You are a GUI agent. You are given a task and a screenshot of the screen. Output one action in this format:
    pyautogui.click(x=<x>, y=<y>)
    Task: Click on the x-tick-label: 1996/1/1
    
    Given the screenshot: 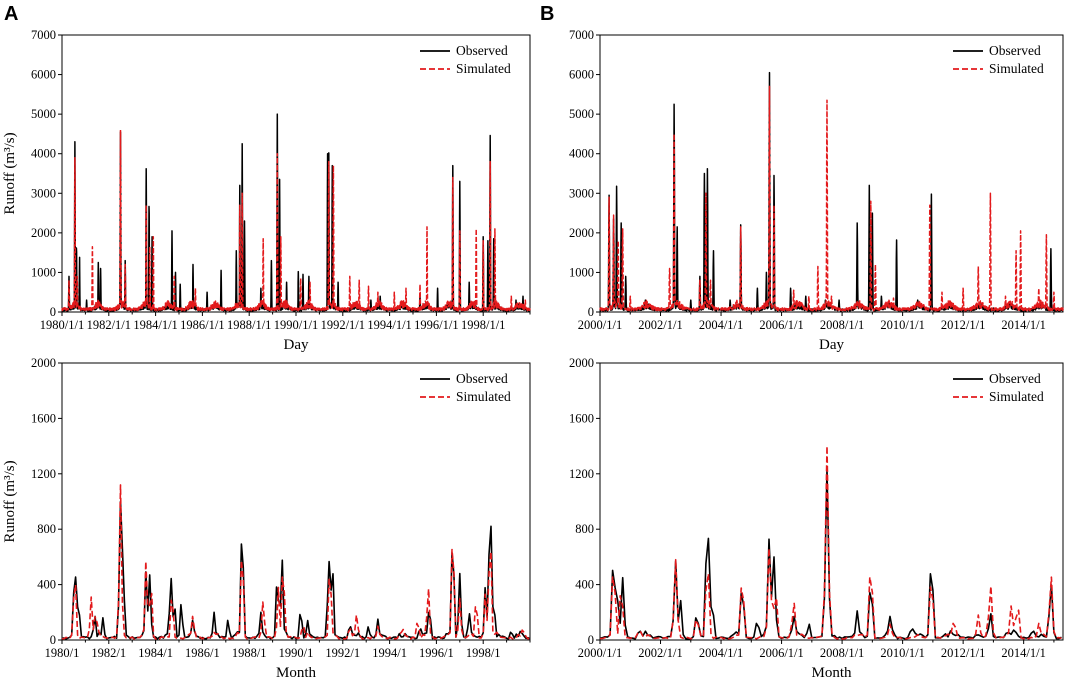 What is the action you would take?
    pyautogui.click(x=436, y=325)
    